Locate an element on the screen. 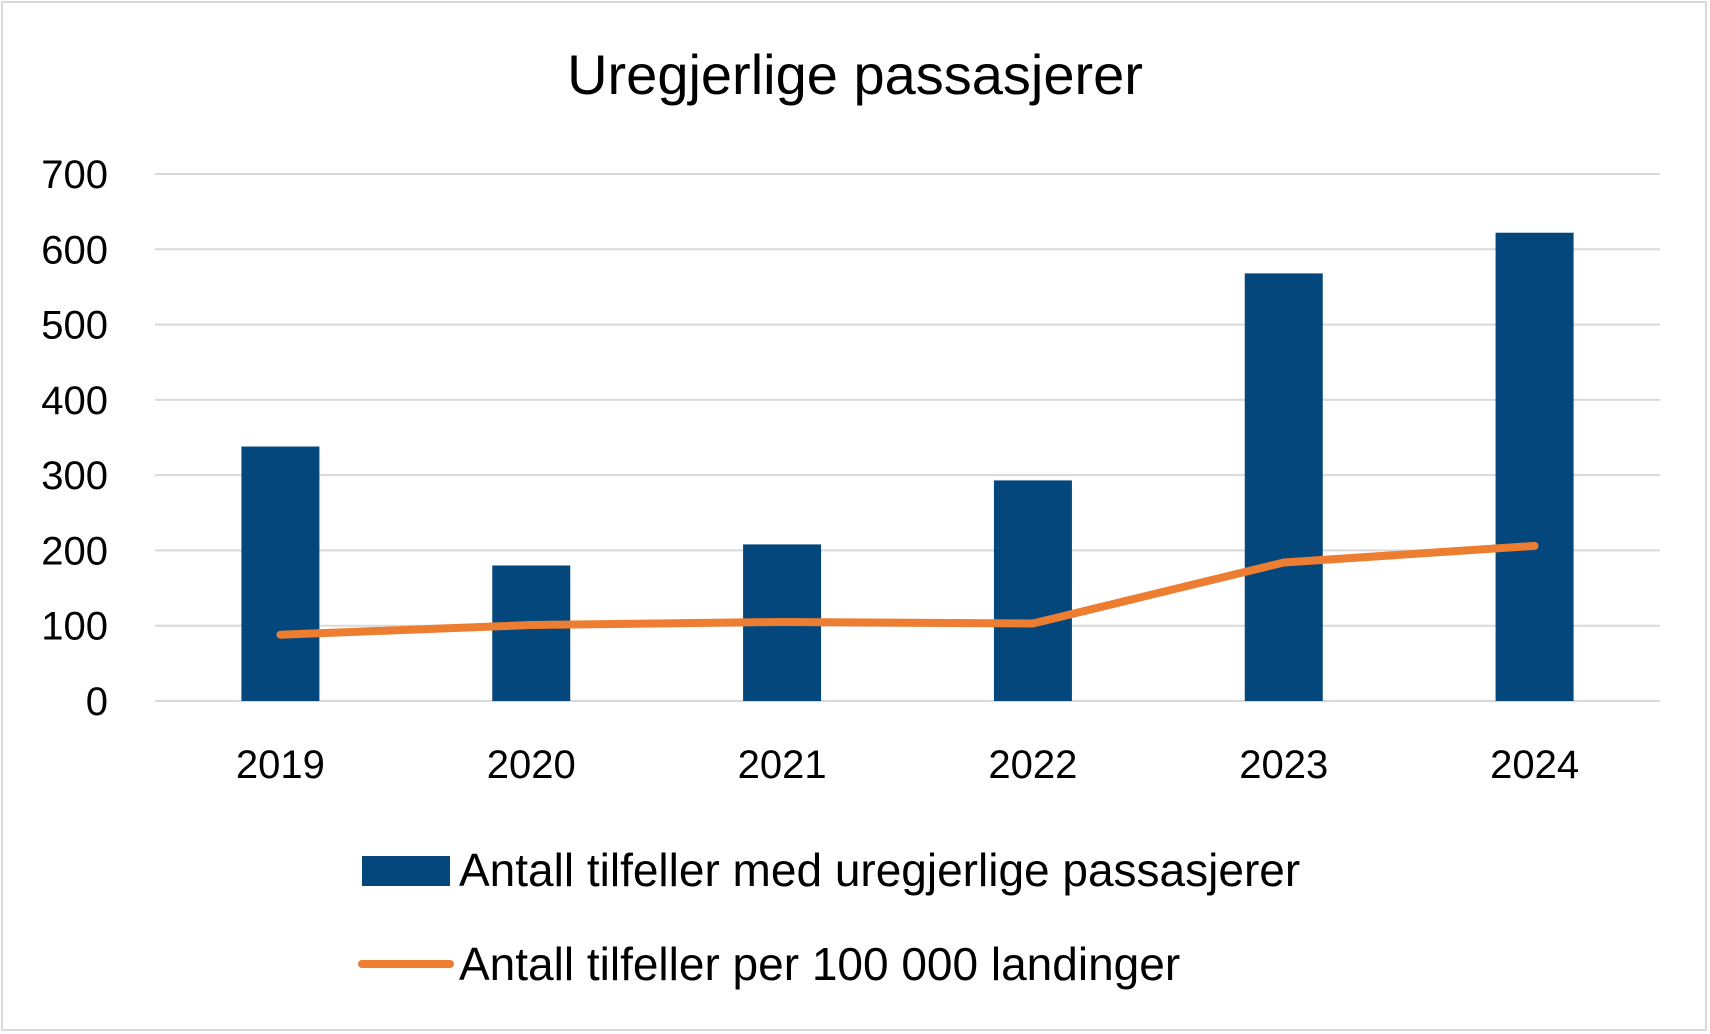 The width and height of the screenshot is (1710, 1034). y-tick-label: 700 is located at coordinates (74, 175).